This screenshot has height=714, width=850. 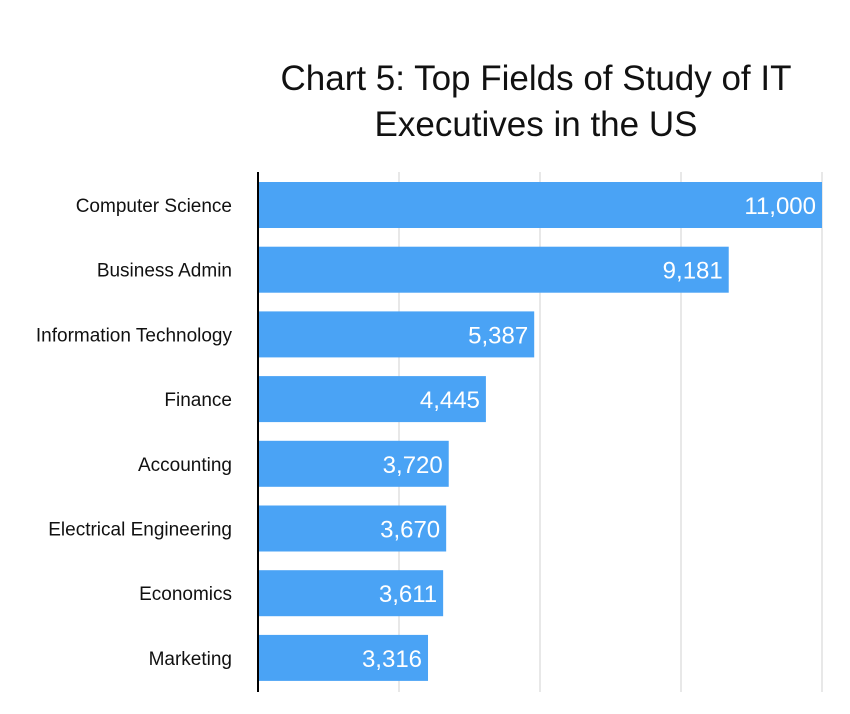 I want to click on value-label: 3,670, so click(x=410, y=530).